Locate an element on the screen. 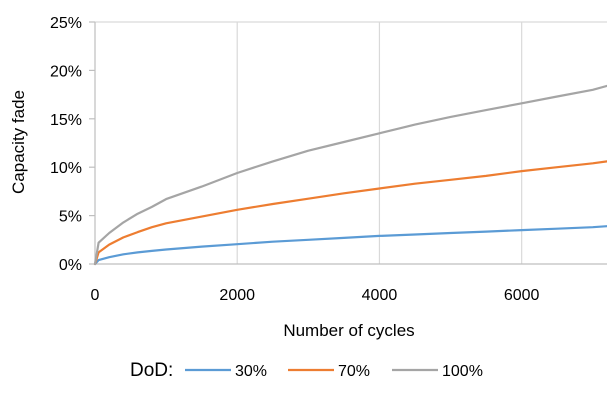  y-axis-title: Capacity fade is located at coordinates (18, 142).